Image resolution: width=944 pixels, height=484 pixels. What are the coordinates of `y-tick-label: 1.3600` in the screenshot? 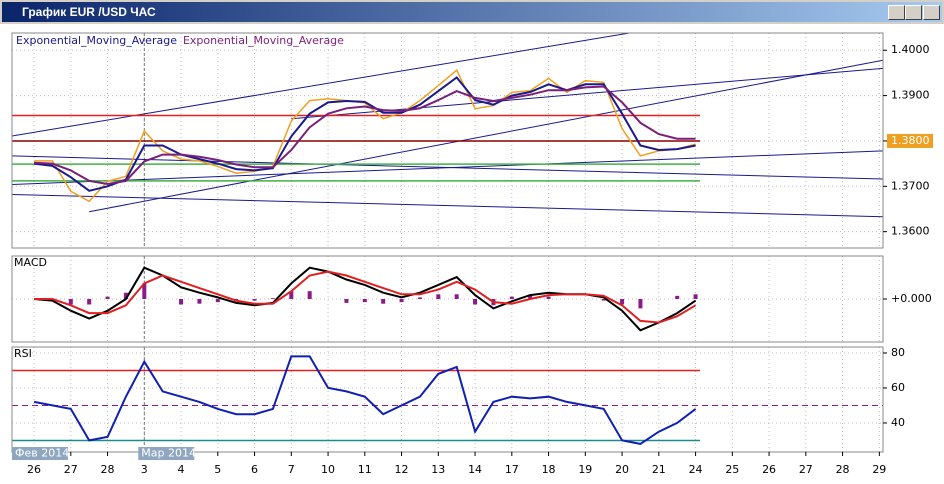 It's located at (910, 231).